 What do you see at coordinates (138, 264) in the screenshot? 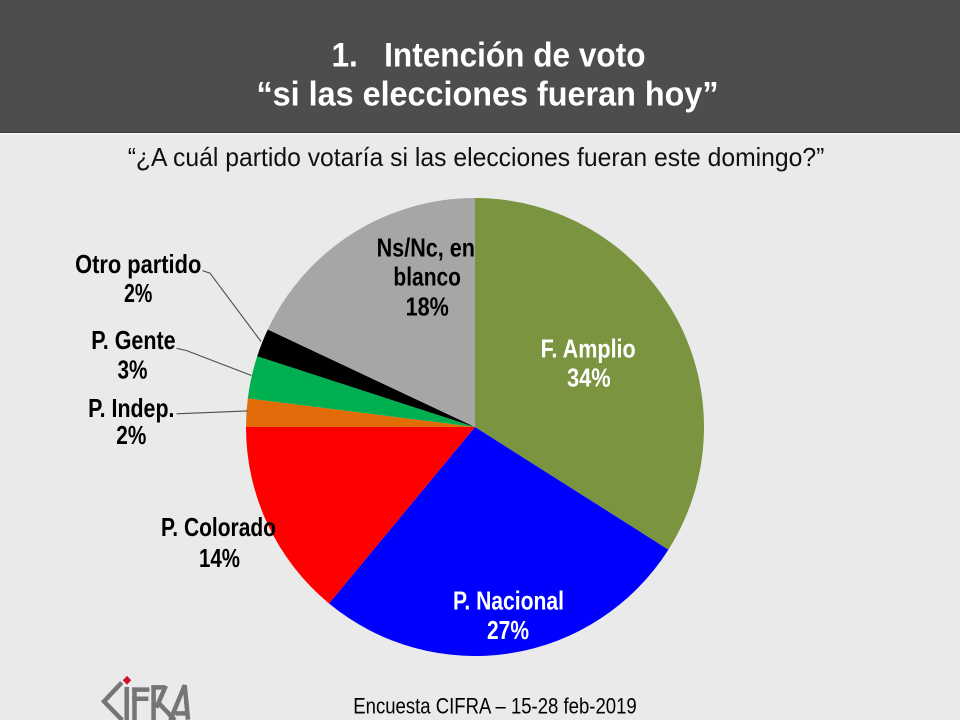
I see `svg-text: Otro partido` at bounding box center [138, 264].